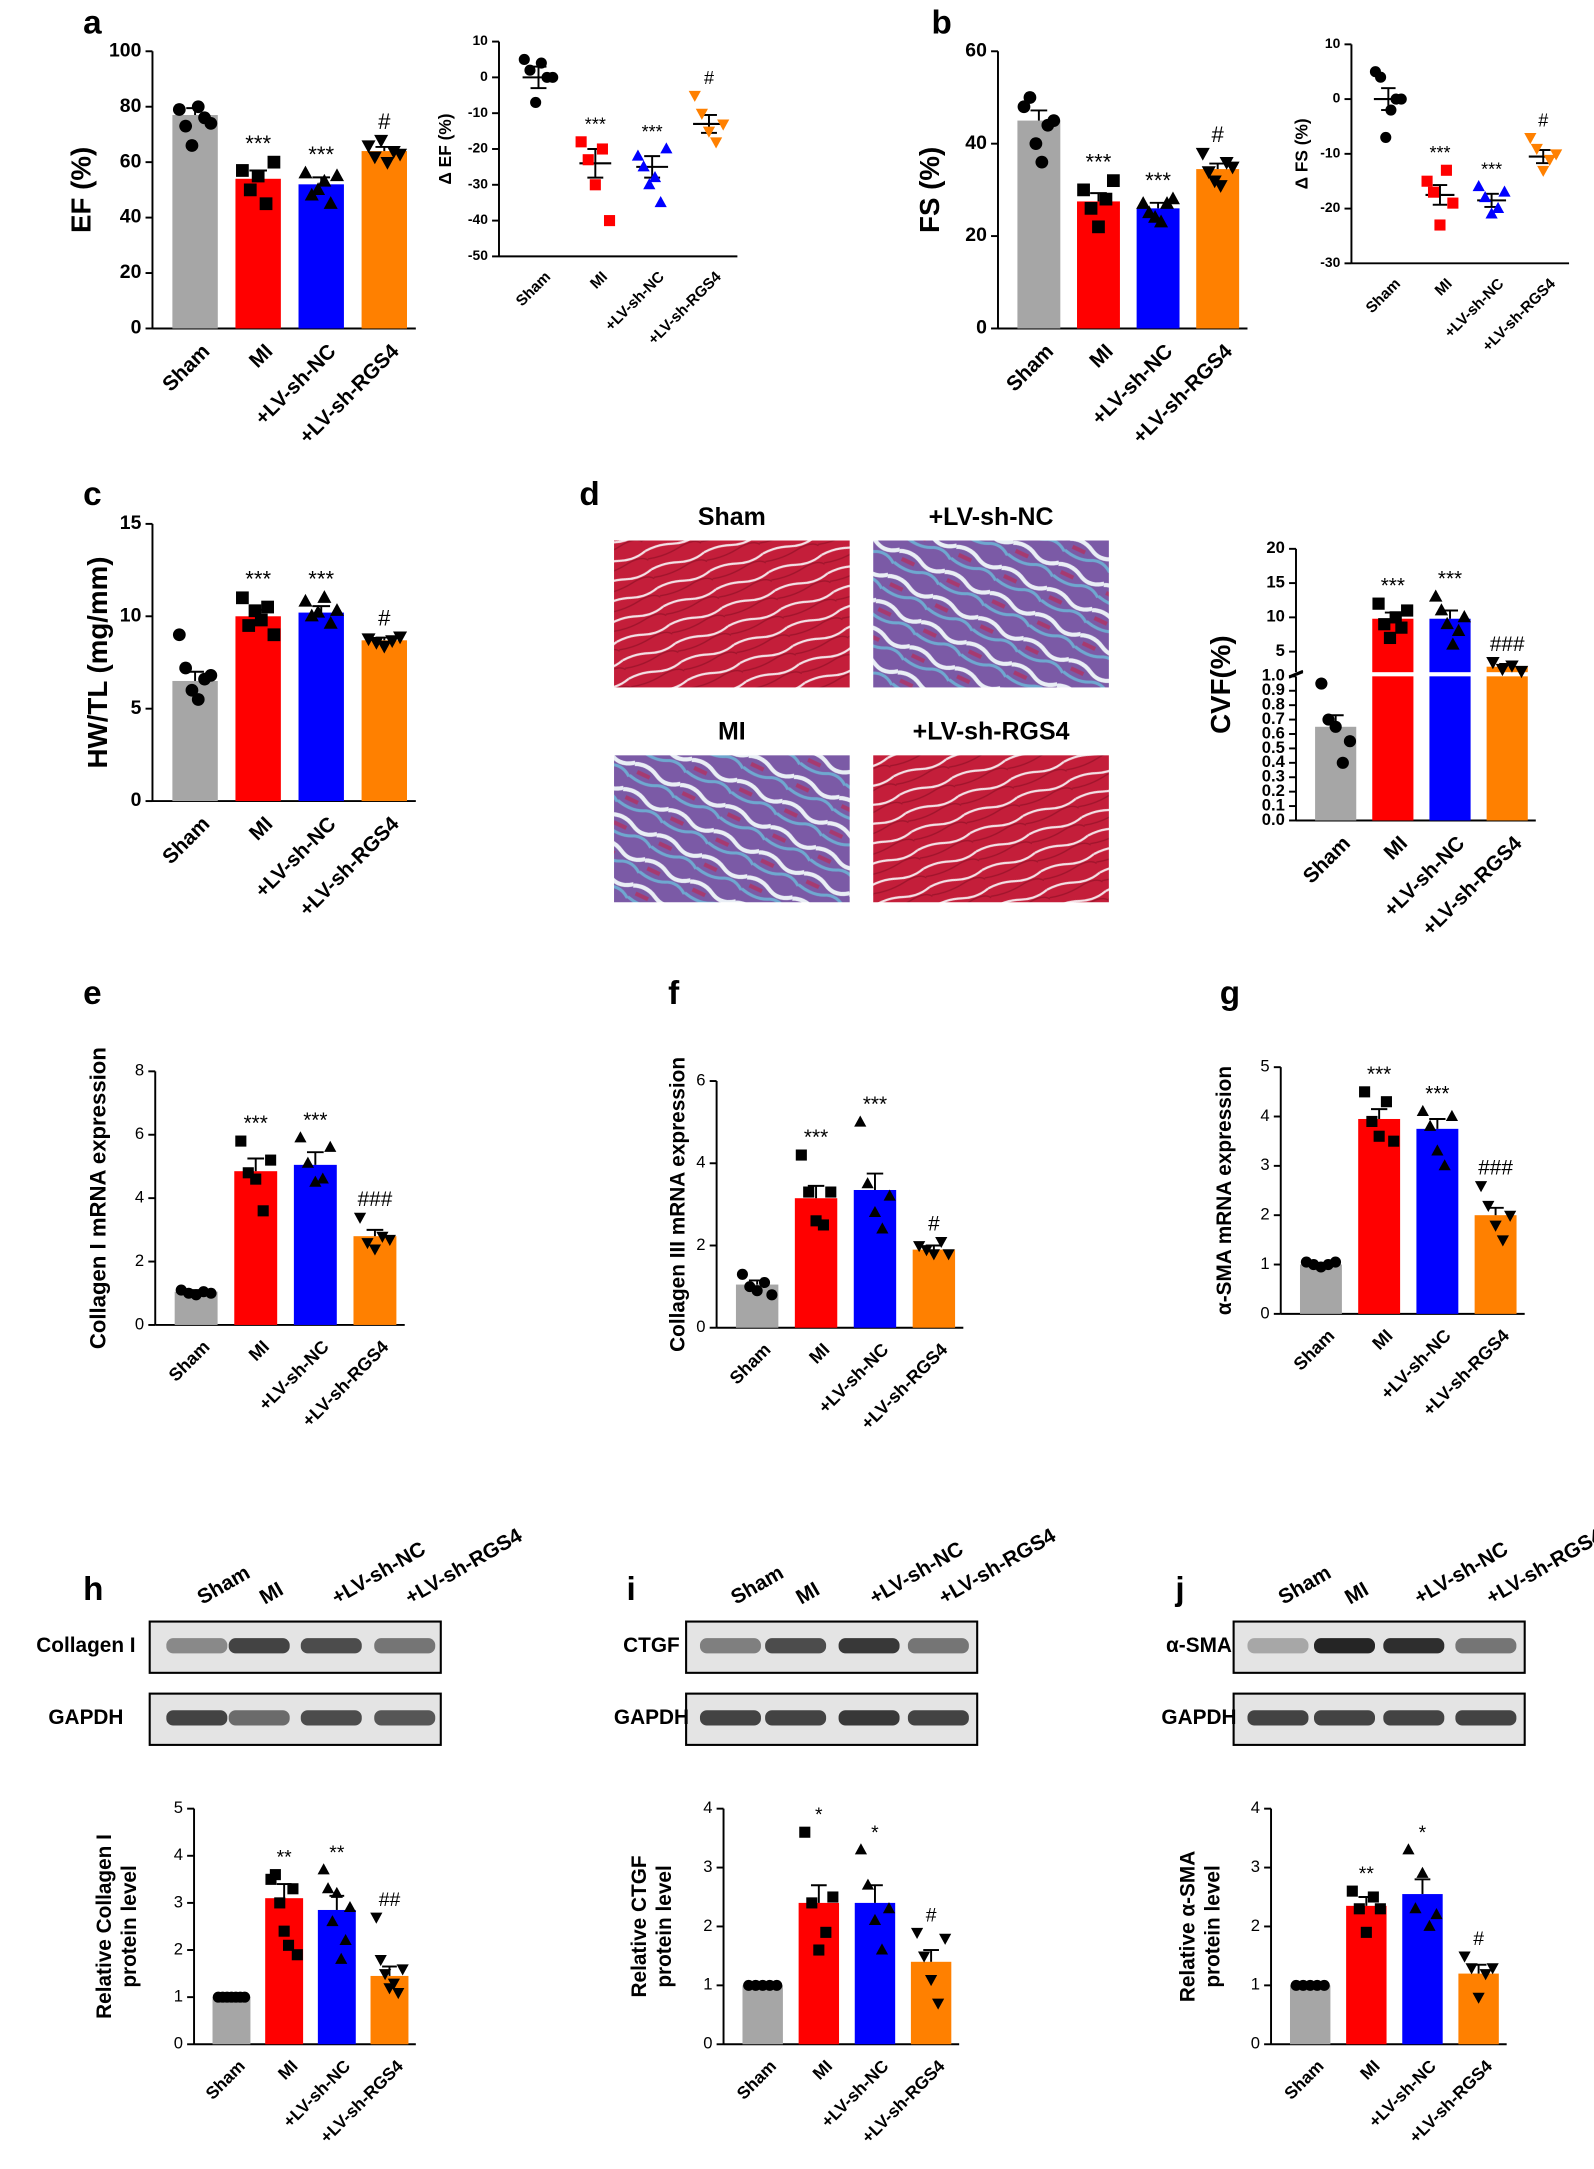 The width and height of the screenshot is (1594, 2169). Describe the element at coordinates (131, 523) in the screenshot. I see `y-tick-label: 15` at that location.